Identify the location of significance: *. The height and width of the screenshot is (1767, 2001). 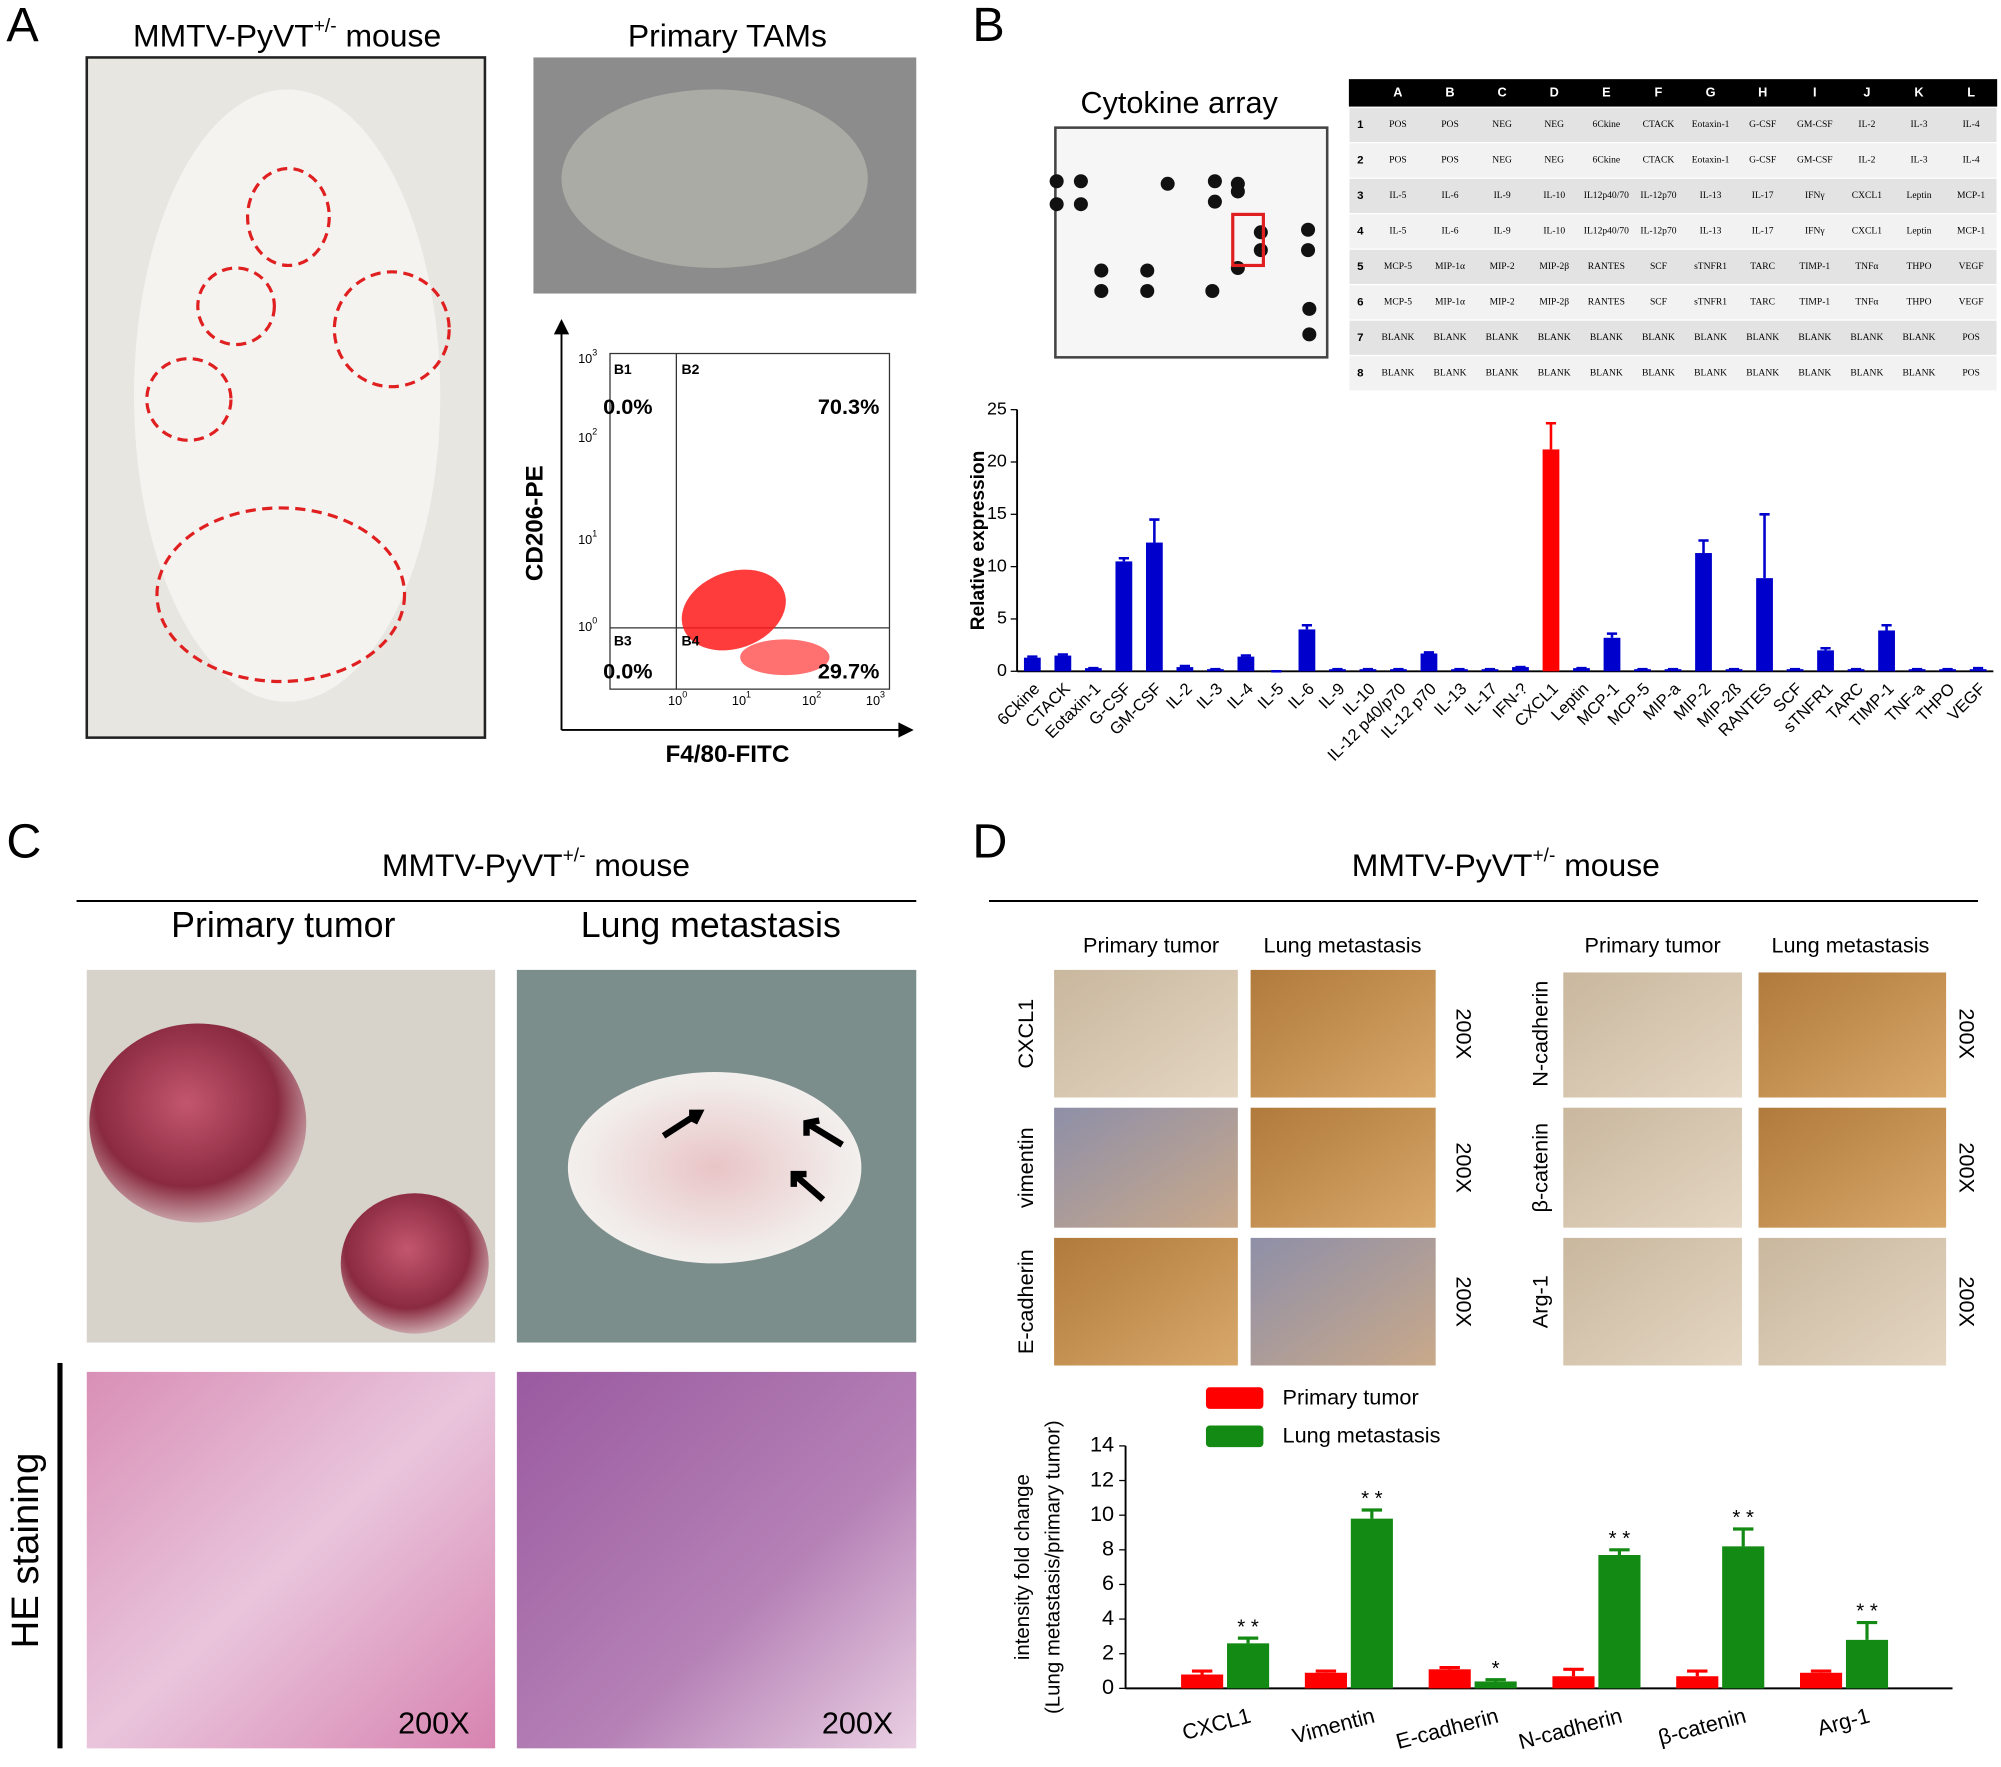
(1496, 1669).